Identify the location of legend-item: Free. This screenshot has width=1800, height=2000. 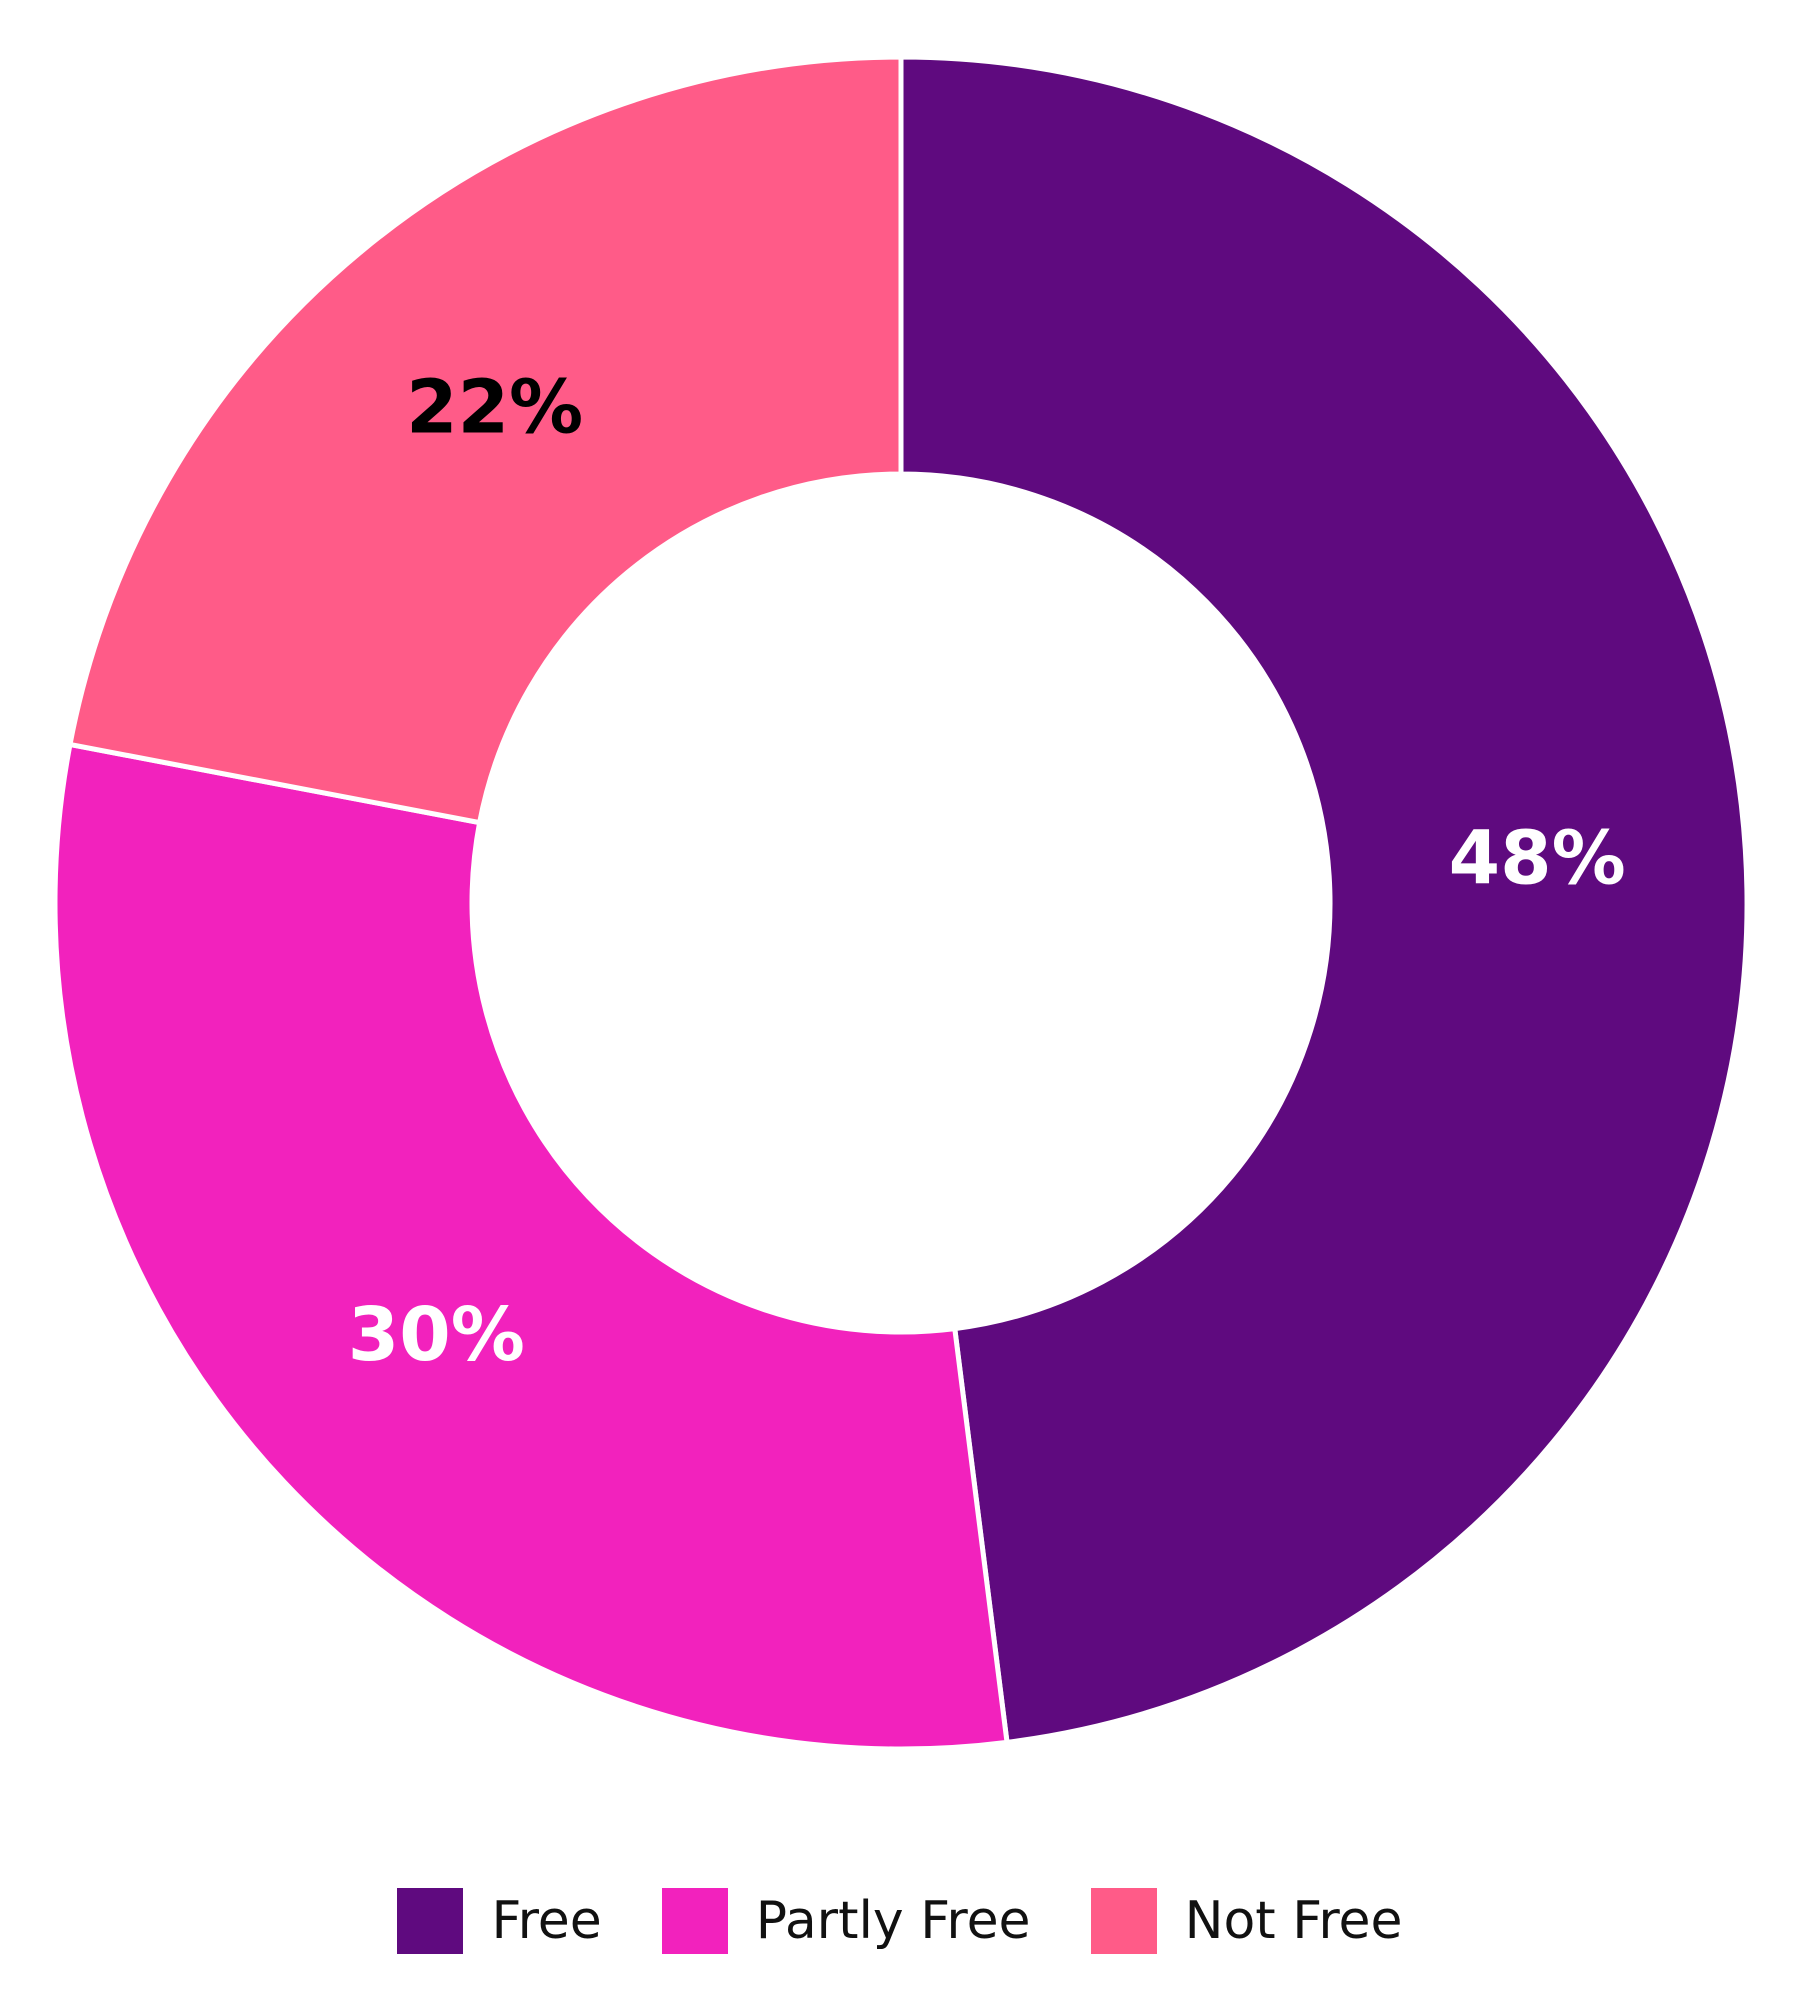
(499, 1921).